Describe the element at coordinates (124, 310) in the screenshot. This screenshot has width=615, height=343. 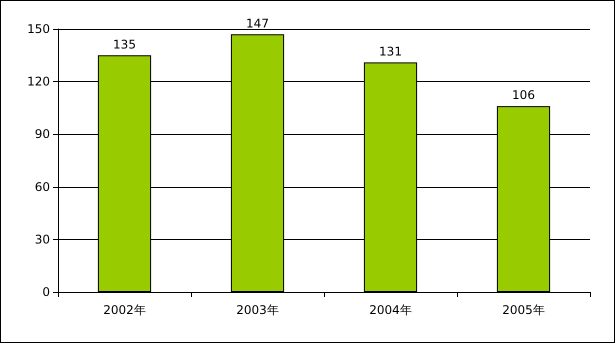
I see `x-tick-label: 2002年` at that location.